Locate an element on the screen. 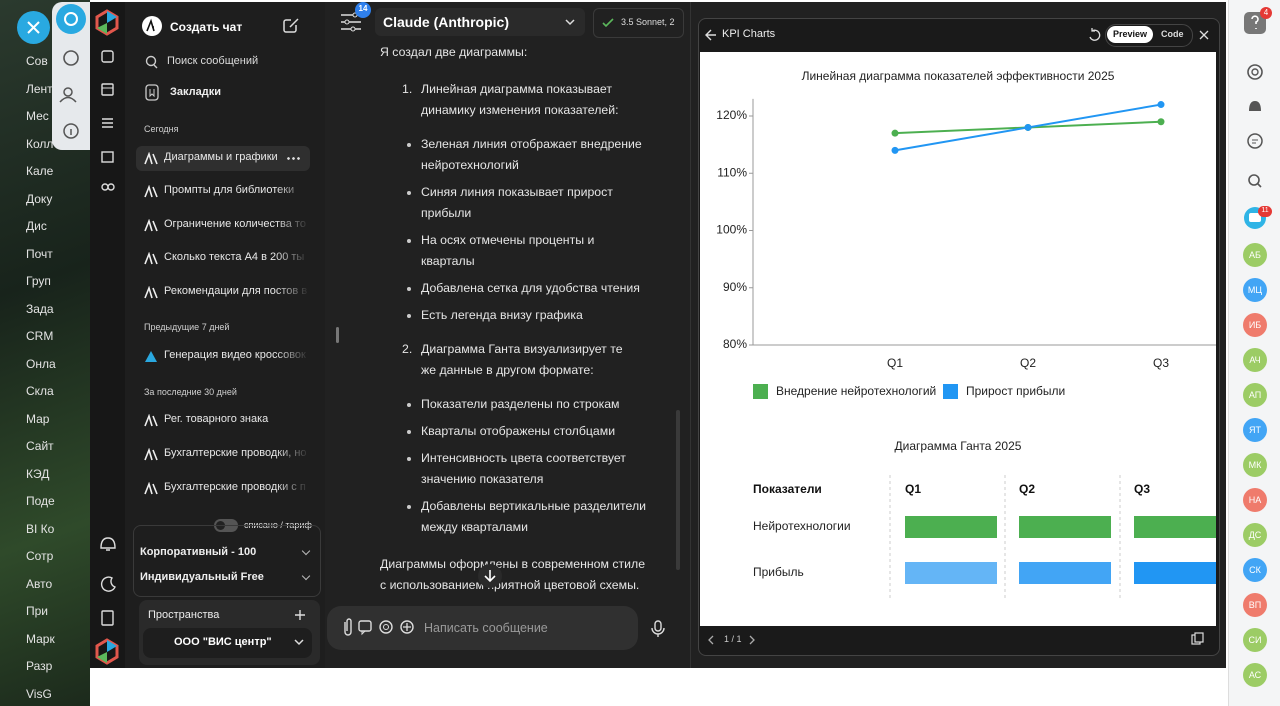  gantt-bar is located at coordinates (1175, 573).